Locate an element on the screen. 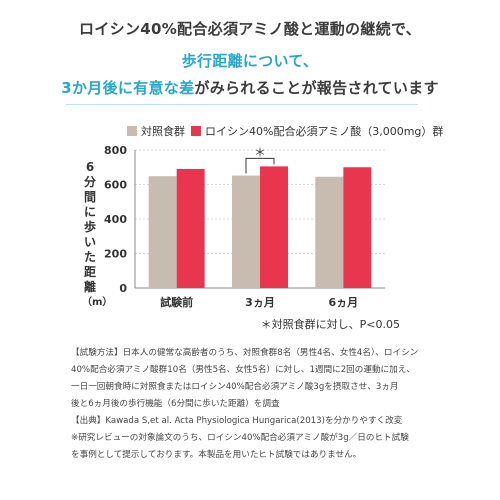  y-tick-label: 0 is located at coordinates (123, 288).